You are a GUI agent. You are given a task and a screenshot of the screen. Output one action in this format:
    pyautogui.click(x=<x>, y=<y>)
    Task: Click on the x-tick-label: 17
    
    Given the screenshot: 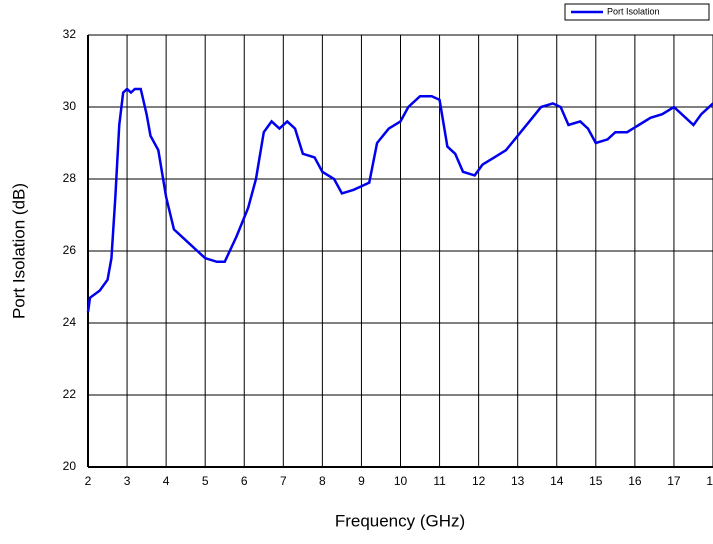 What is the action you would take?
    pyautogui.click(x=674, y=481)
    